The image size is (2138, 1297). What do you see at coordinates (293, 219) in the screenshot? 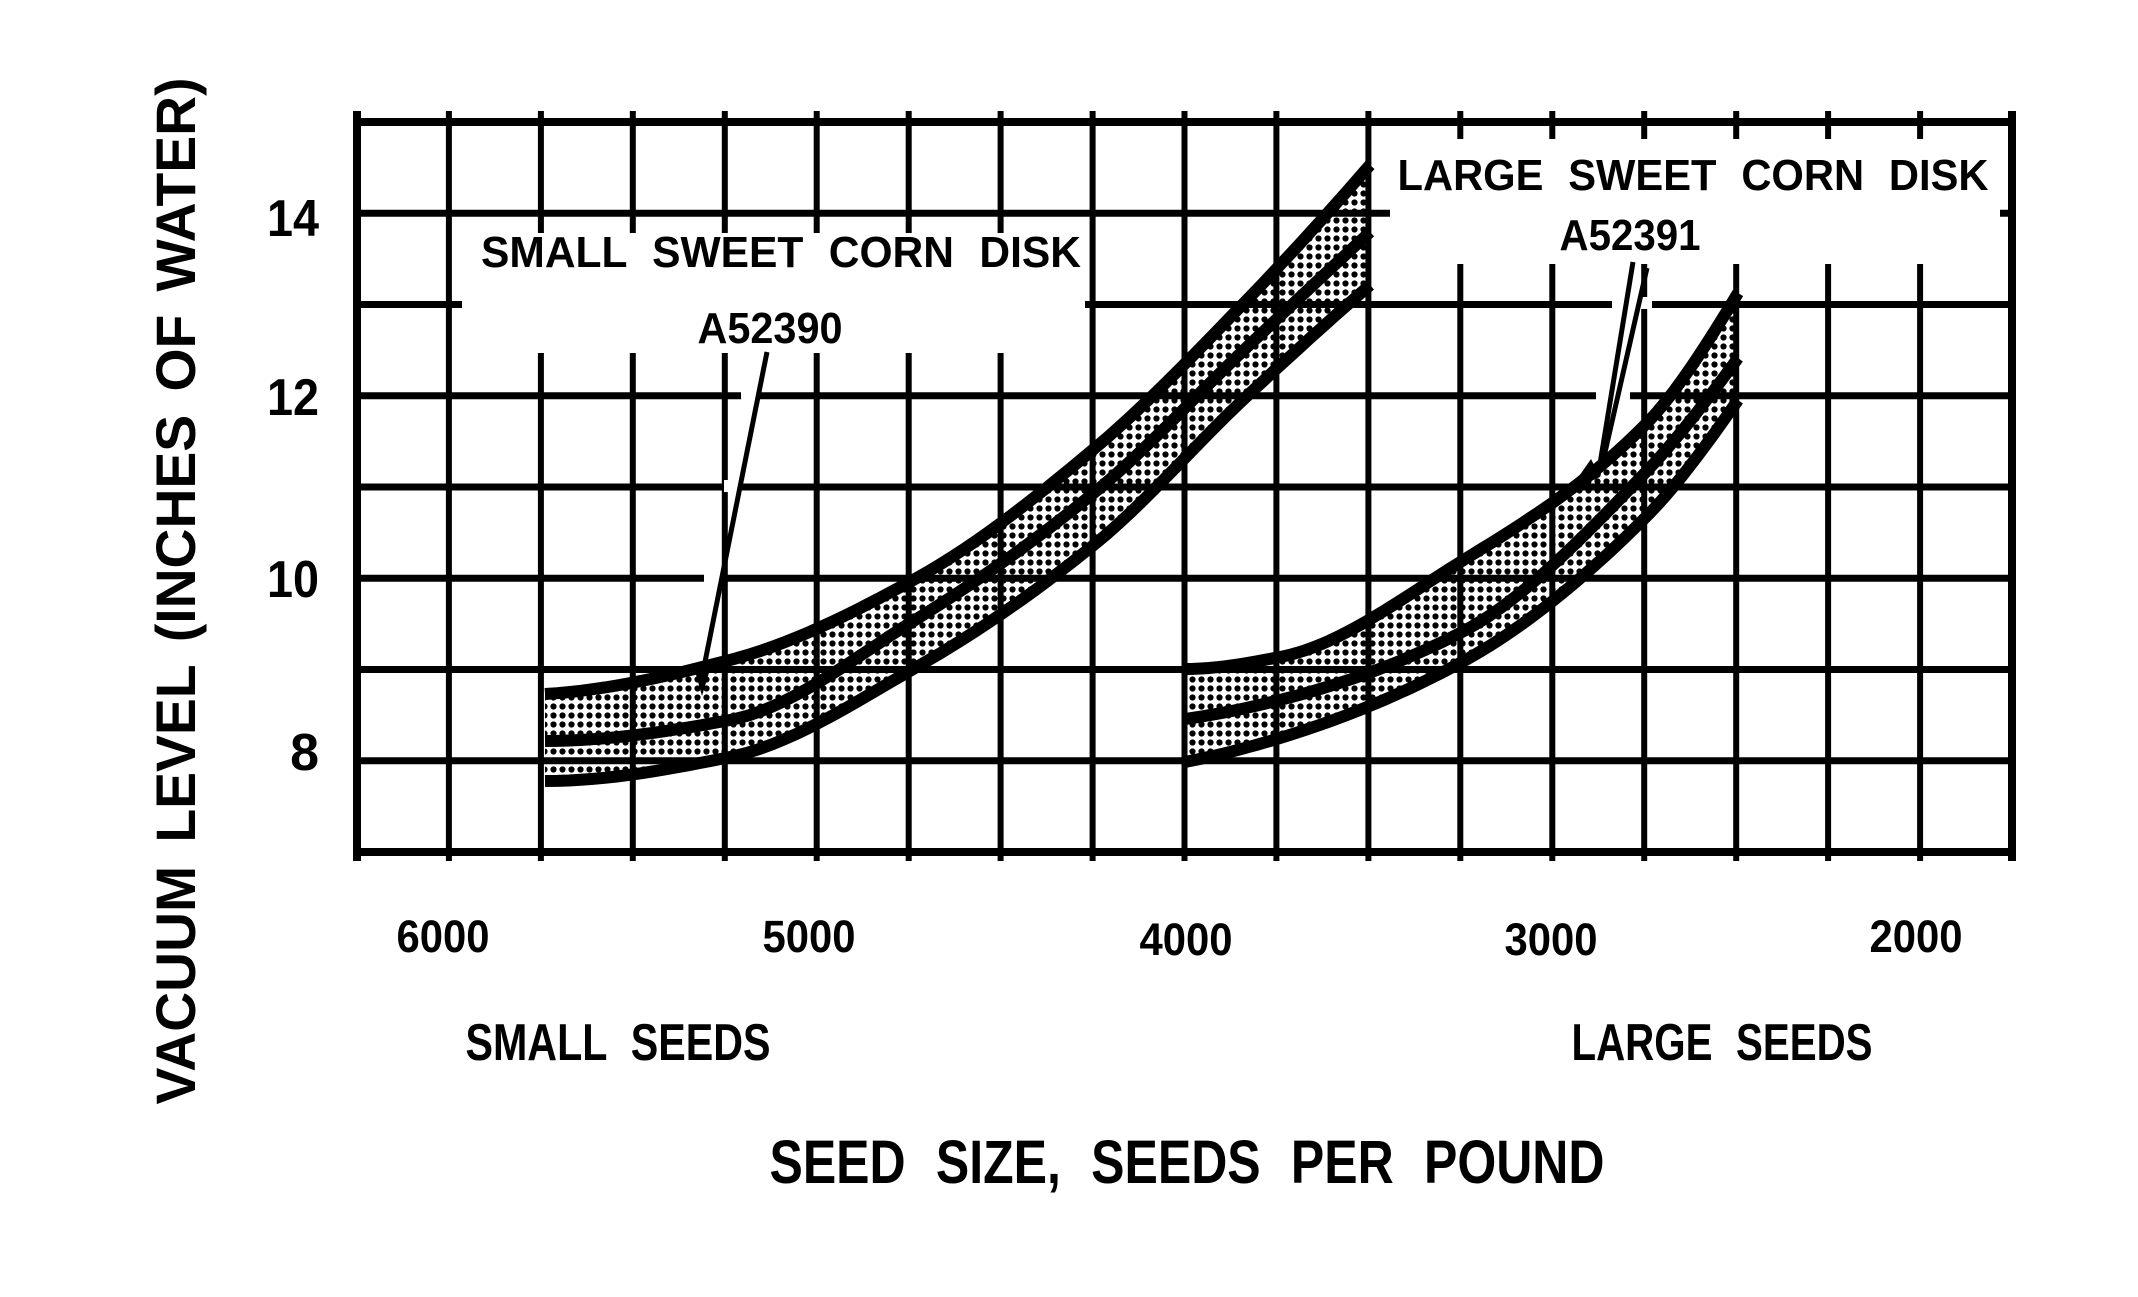
I see `svg-text: 14` at bounding box center [293, 219].